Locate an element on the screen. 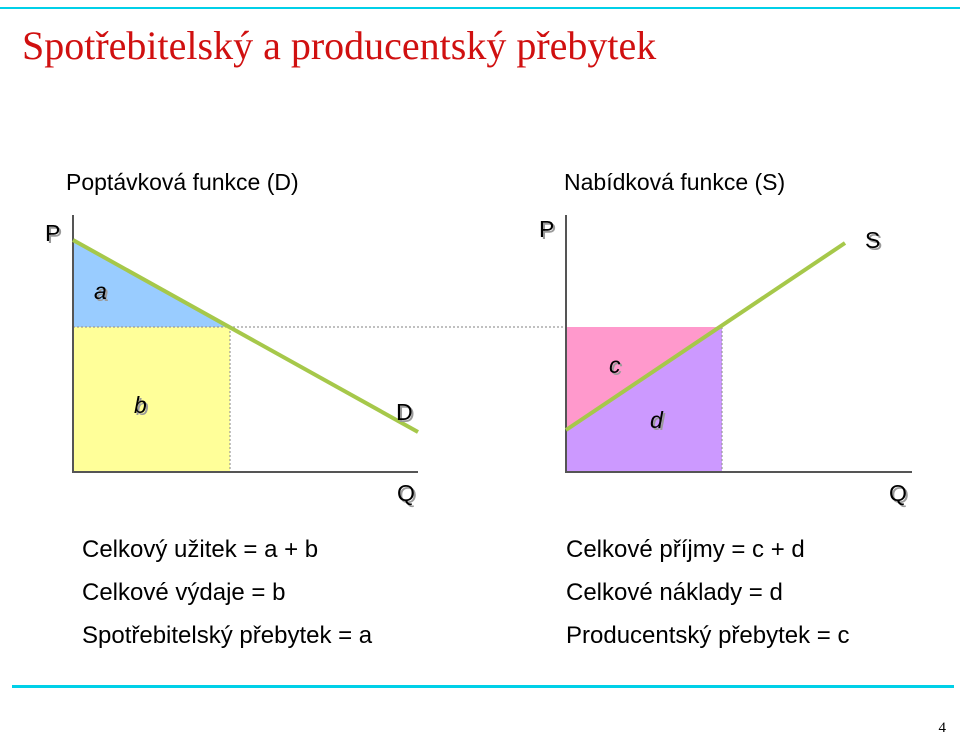  area-c-label: c is located at coordinates (615, 365).